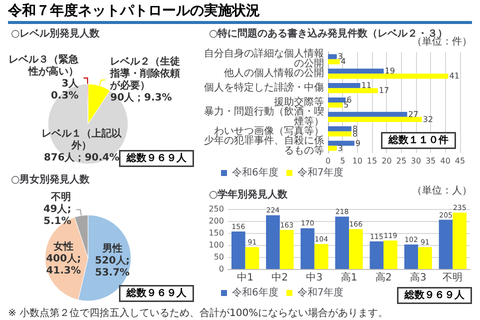  Describe the element at coordinates (357, 161) in the screenshot. I see `x-tick-label: 10` at that location.